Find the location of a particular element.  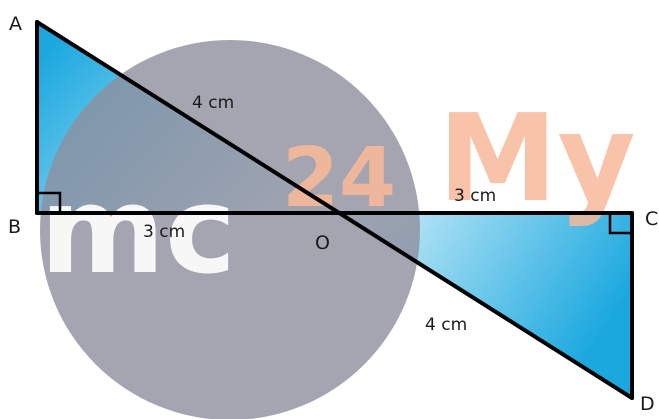

right-angle-b-marker is located at coordinates (49, 202).